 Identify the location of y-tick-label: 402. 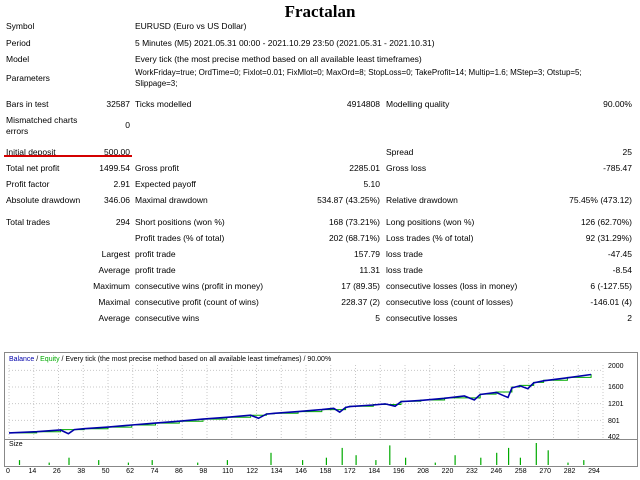
(614, 437).